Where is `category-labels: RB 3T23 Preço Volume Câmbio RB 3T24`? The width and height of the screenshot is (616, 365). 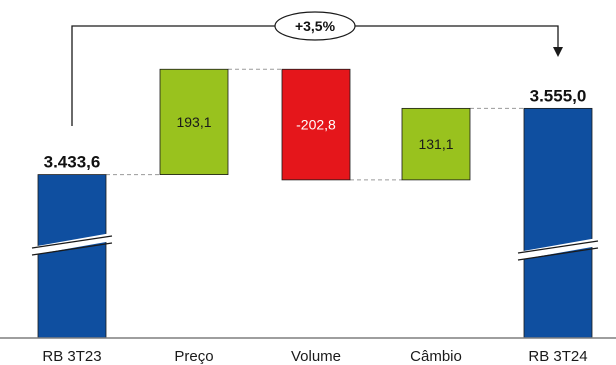
category-labels: RB 3T23 Preço Volume Câmbio RB 3T24 is located at coordinates (314, 356).